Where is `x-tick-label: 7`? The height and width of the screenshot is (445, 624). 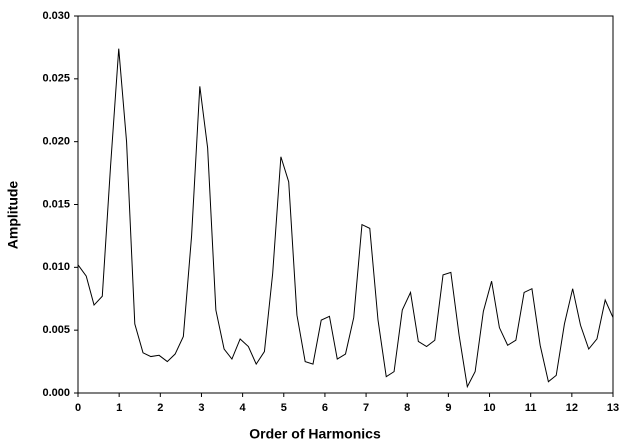 x-tick-label: 7 is located at coordinates (366, 408).